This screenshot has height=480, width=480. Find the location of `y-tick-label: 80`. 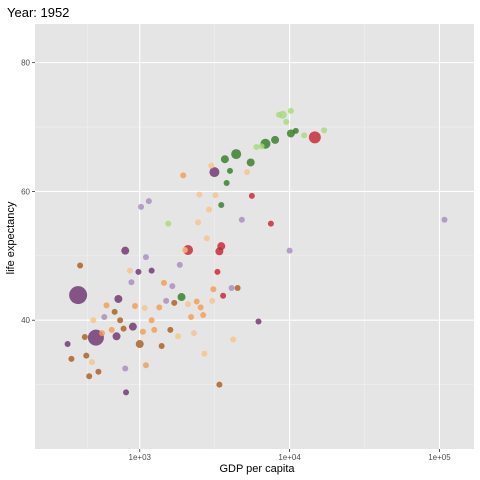

y-tick-label: 80 is located at coordinates (25, 63).